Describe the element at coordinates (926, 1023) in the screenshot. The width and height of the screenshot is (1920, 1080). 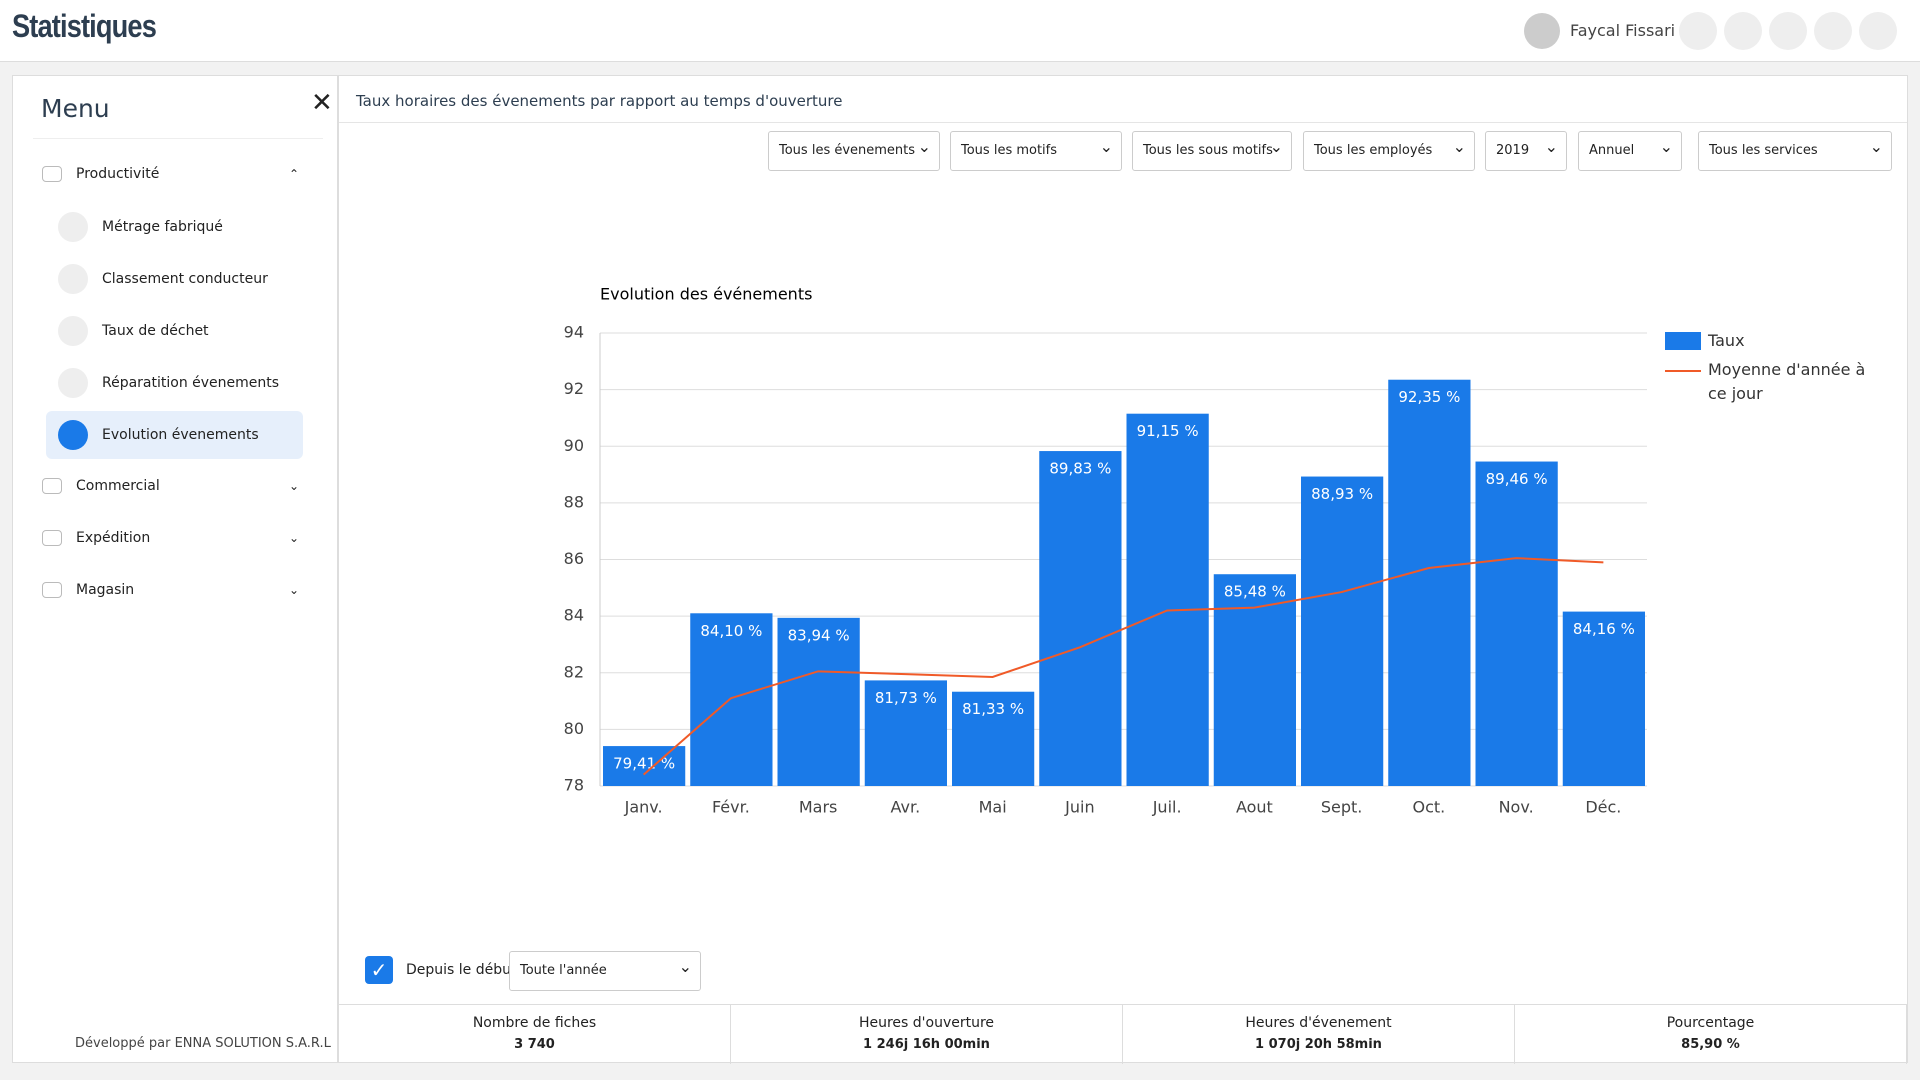
I see `stat-label: Heures d'ouverture` at that location.